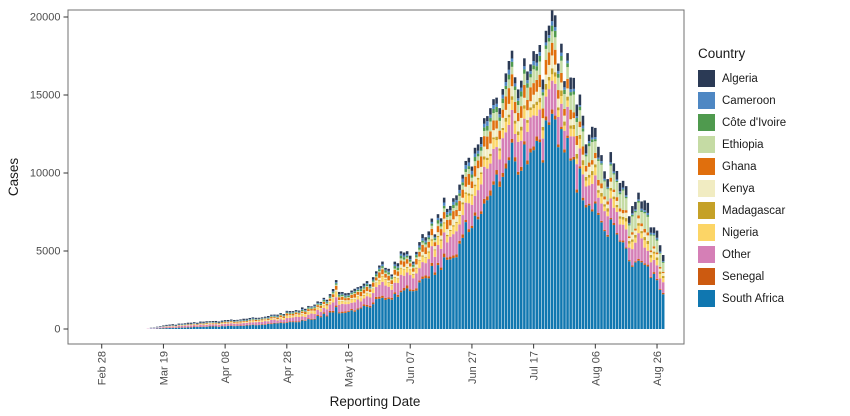 The width and height of the screenshot is (850, 416). What do you see at coordinates (45, 96) in the screenshot?
I see `y-tick-label: 15000` at bounding box center [45, 96].